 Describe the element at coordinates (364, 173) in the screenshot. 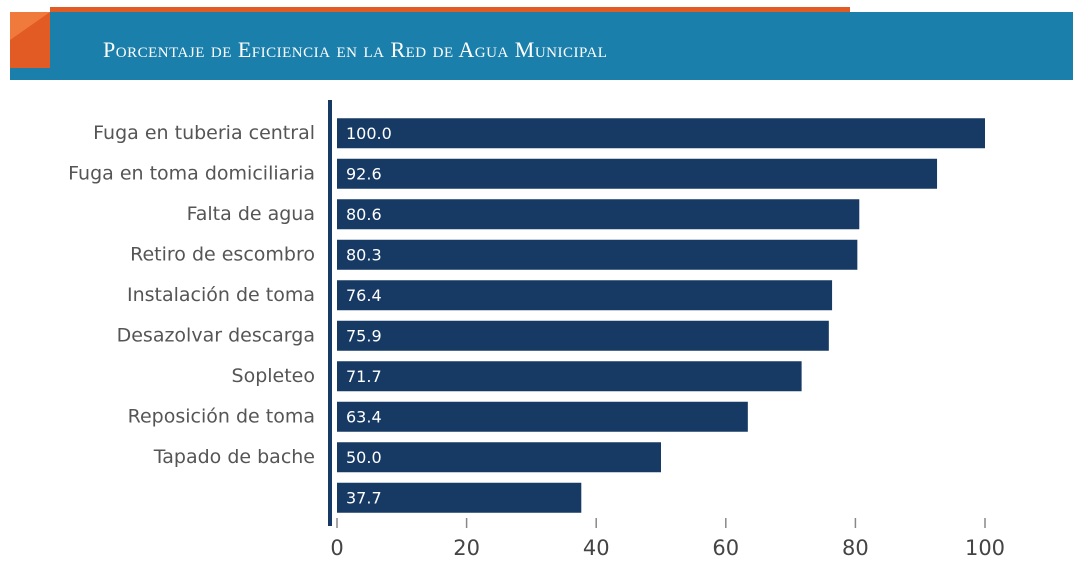

I see `value-label: 92.6` at that location.